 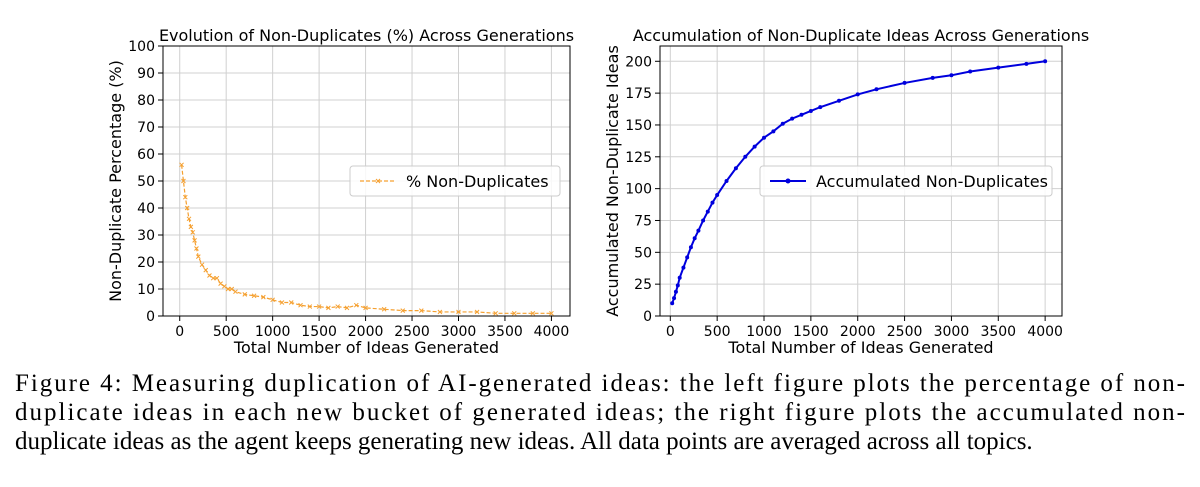 What do you see at coordinates (643, 221) in the screenshot?
I see `y-tick-label: 75` at bounding box center [643, 221].